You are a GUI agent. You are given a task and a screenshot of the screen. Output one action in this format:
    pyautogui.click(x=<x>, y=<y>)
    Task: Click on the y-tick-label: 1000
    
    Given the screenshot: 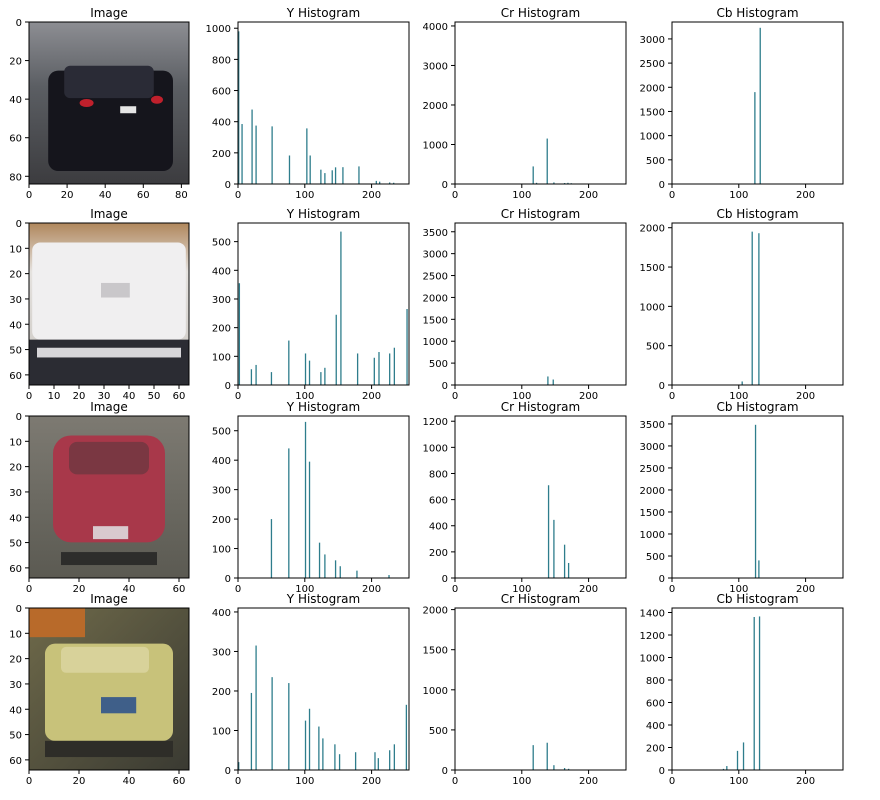 What is the action you would take?
    pyautogui.click(x=652, y=137)
    